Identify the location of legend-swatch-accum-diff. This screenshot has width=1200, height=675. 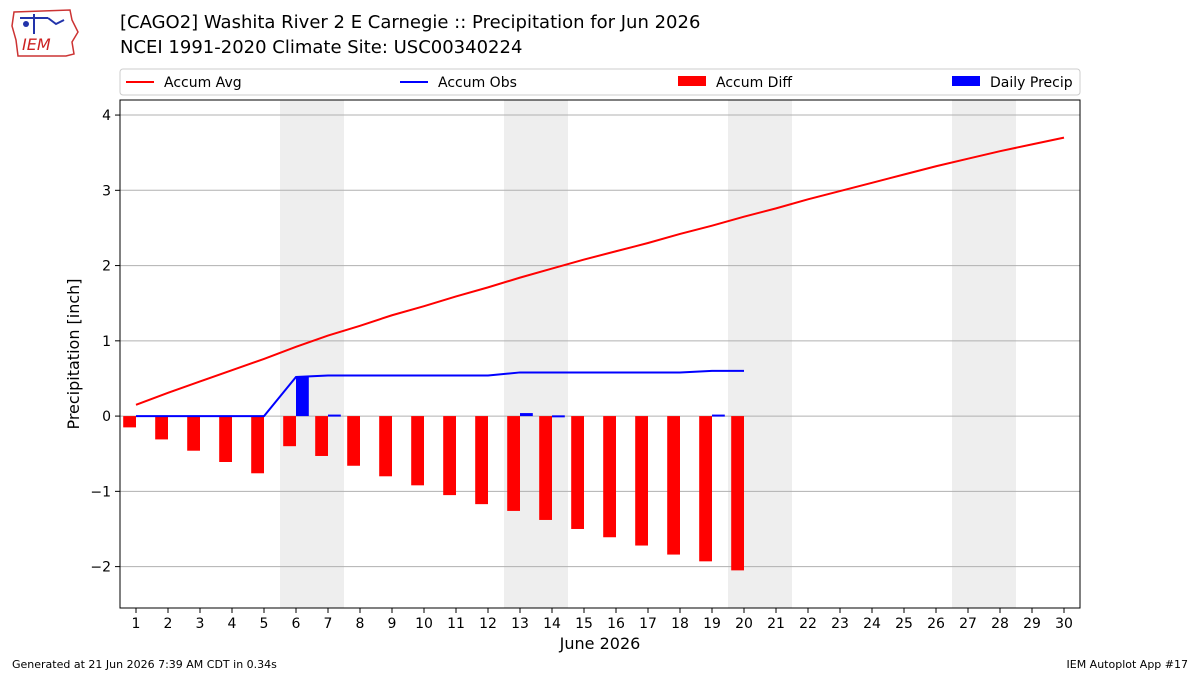
(692, 81).